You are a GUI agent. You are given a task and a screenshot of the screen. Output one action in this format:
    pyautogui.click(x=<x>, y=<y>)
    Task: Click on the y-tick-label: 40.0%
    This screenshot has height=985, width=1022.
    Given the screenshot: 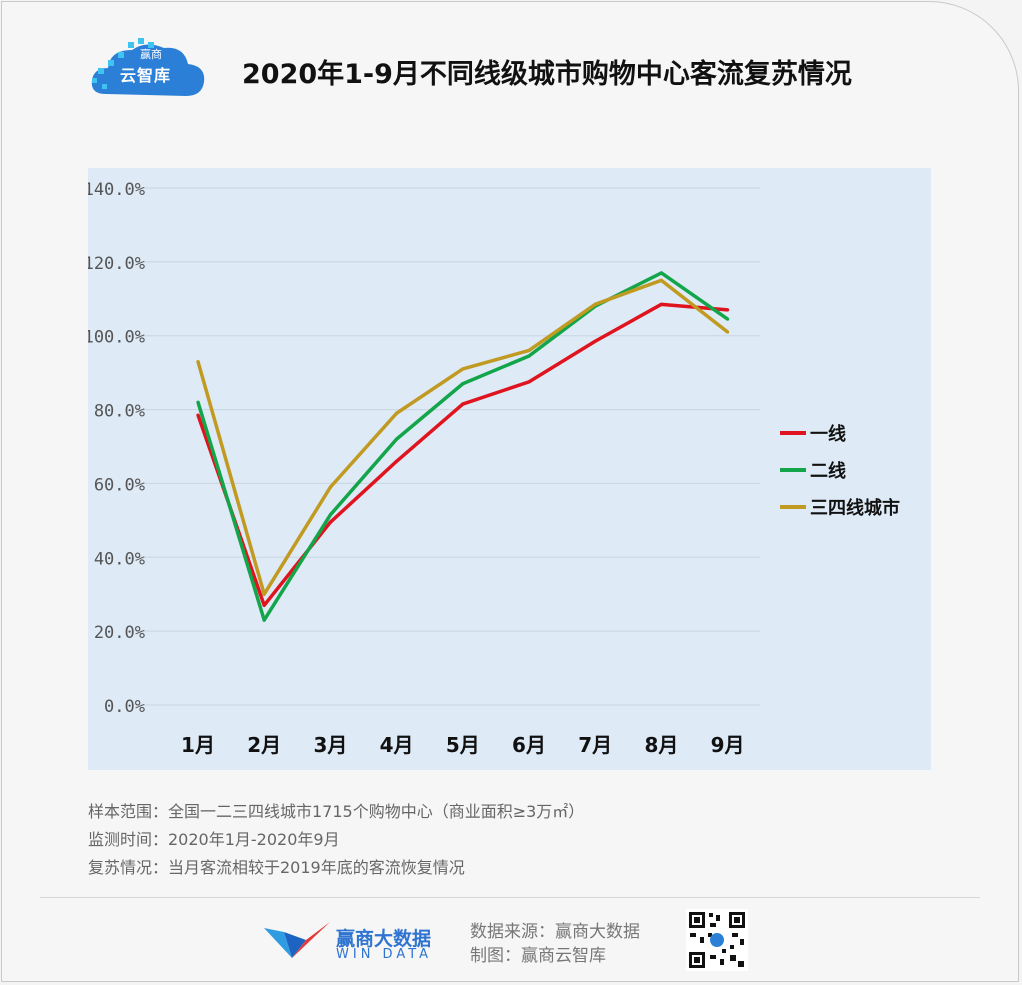 What is the action you would take?
    pyautogui.click(x=119, y=559)
    